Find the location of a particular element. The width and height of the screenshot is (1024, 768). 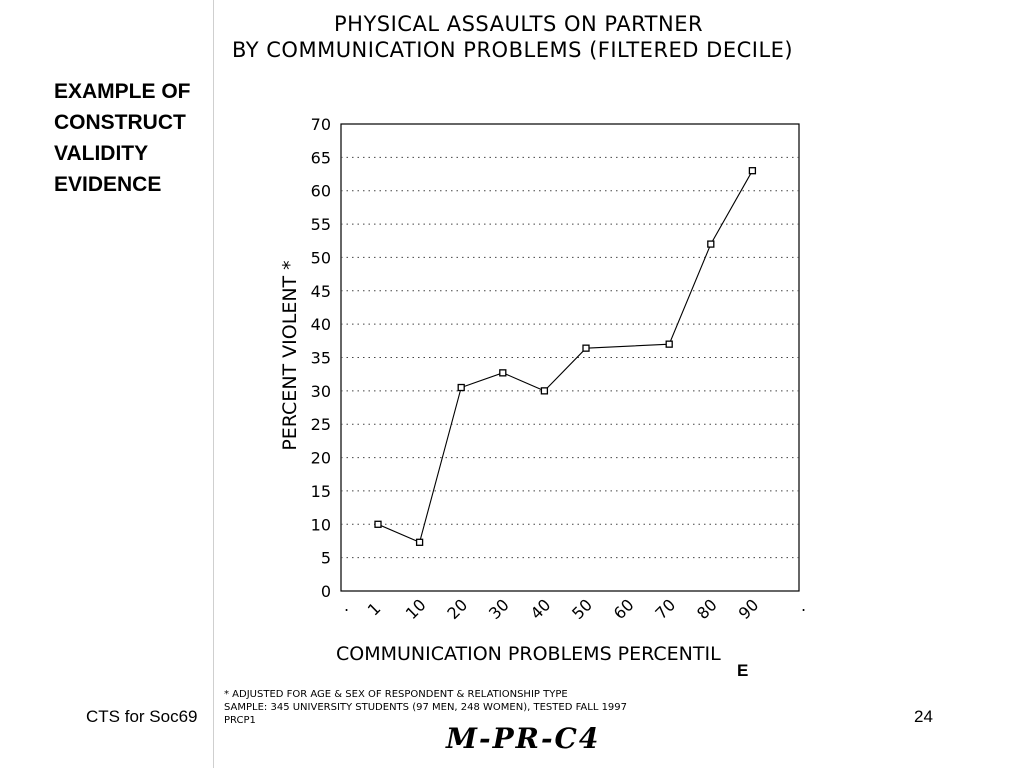

x-tick-label: 1 is located at coordinates (374, 609).